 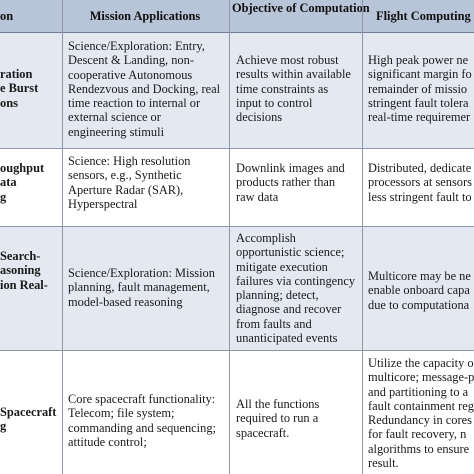 What do you see at coordinates (24, 284) in the screenshot?
I see `row3-category-line: ion Real-` at bounding box center [24, 284].